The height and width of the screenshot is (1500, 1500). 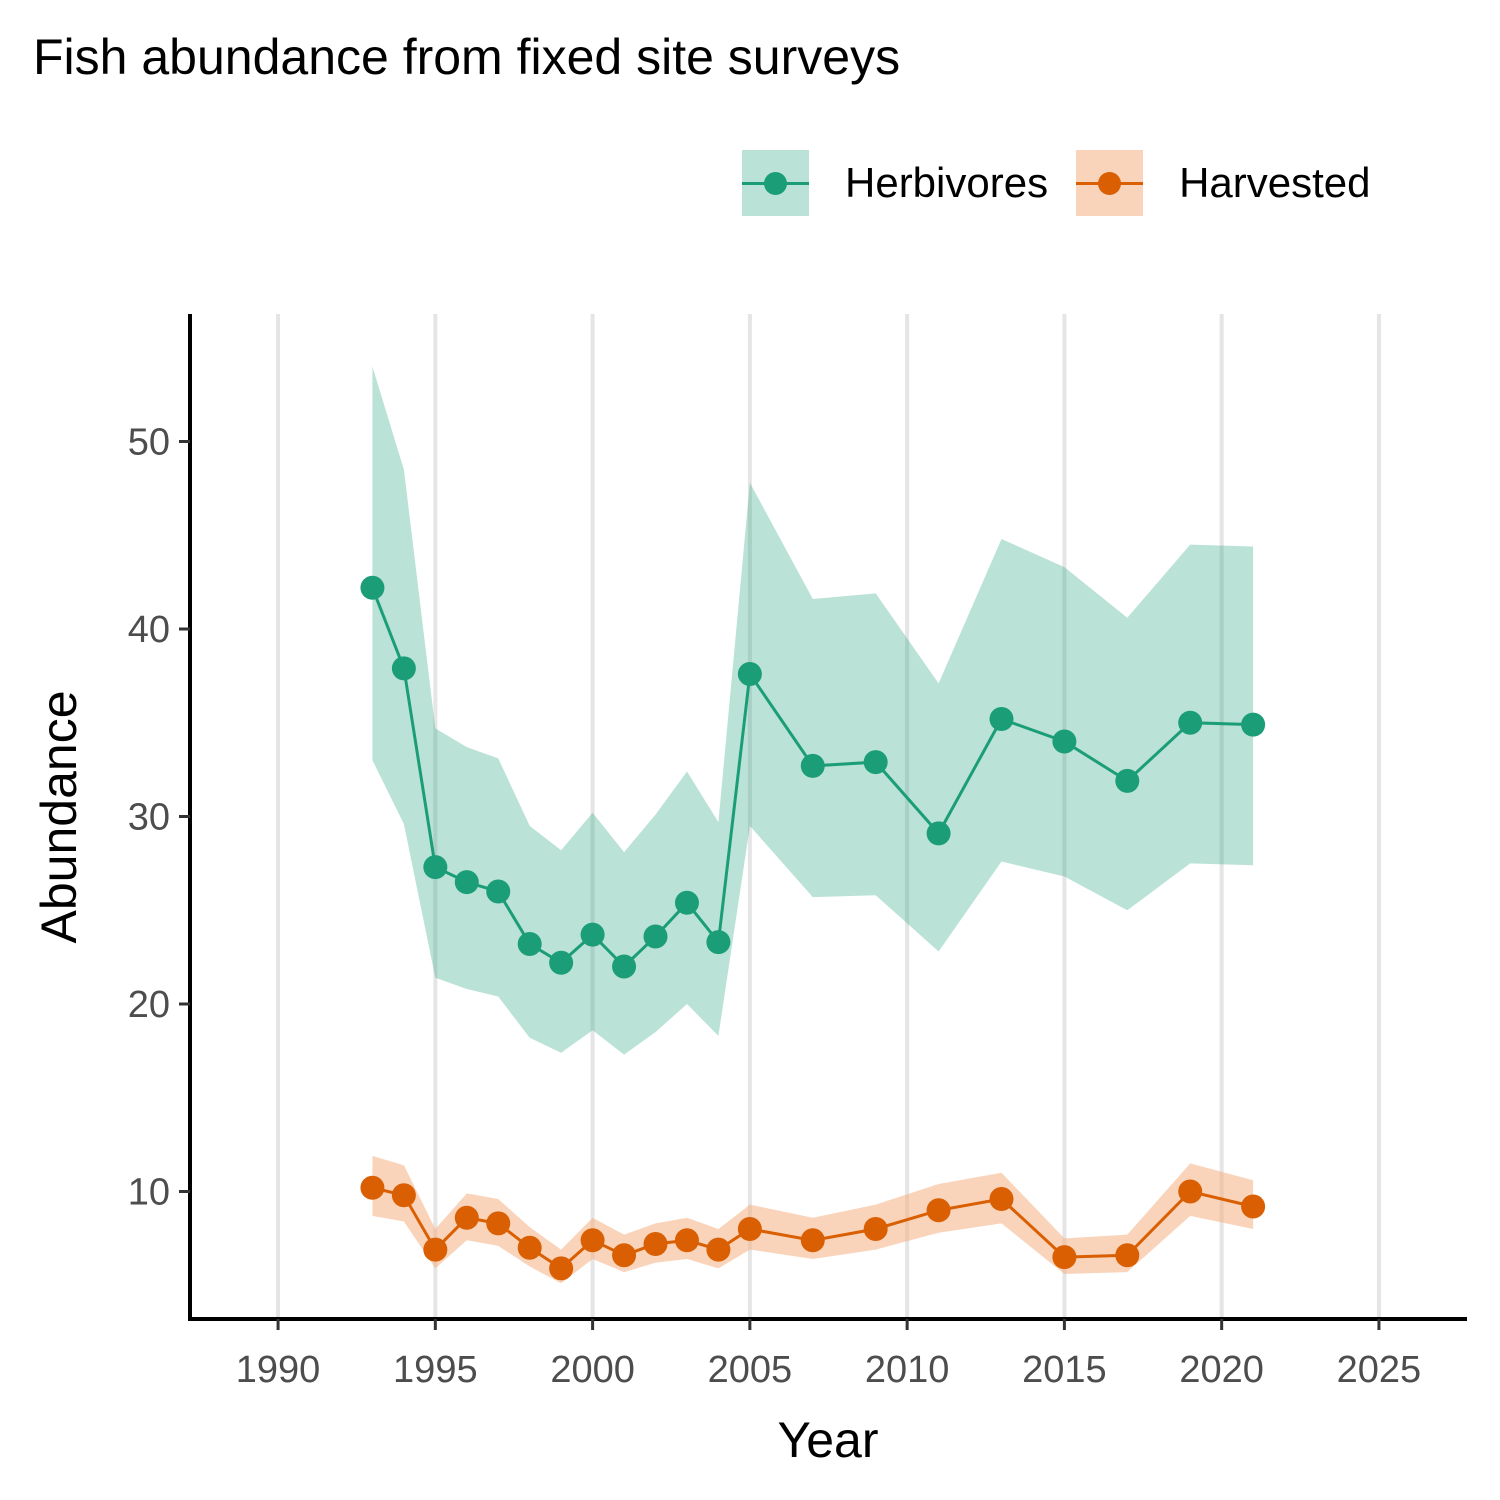 What do you see at coordinates (592, 1240) in the screenshot?
I see `data-point-harvested-2000` at bounding box center [592, 1240].